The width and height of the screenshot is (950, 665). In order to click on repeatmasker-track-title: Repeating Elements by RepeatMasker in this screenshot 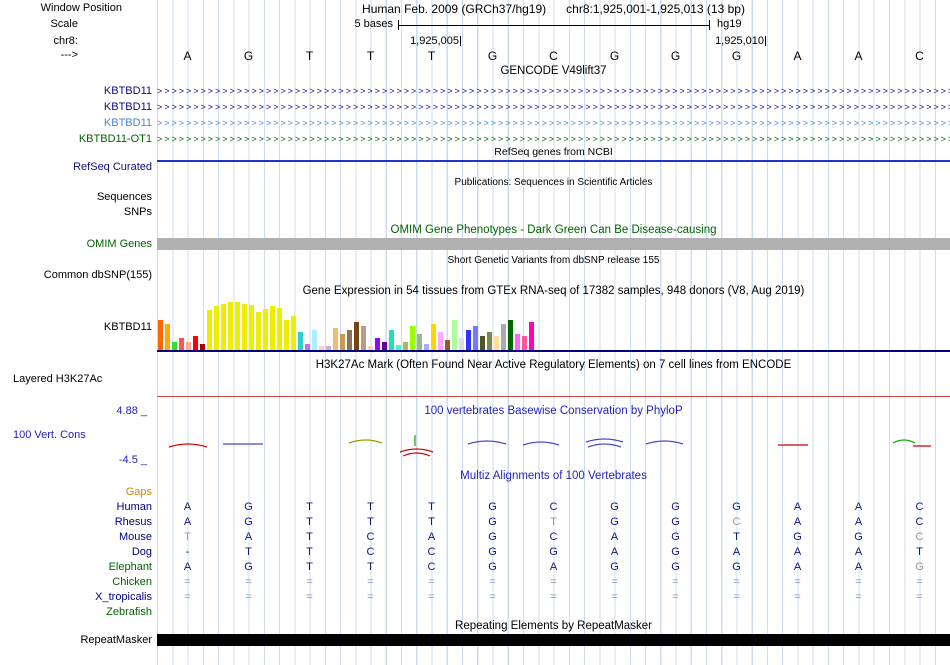, I will do `click(553, 626)`.